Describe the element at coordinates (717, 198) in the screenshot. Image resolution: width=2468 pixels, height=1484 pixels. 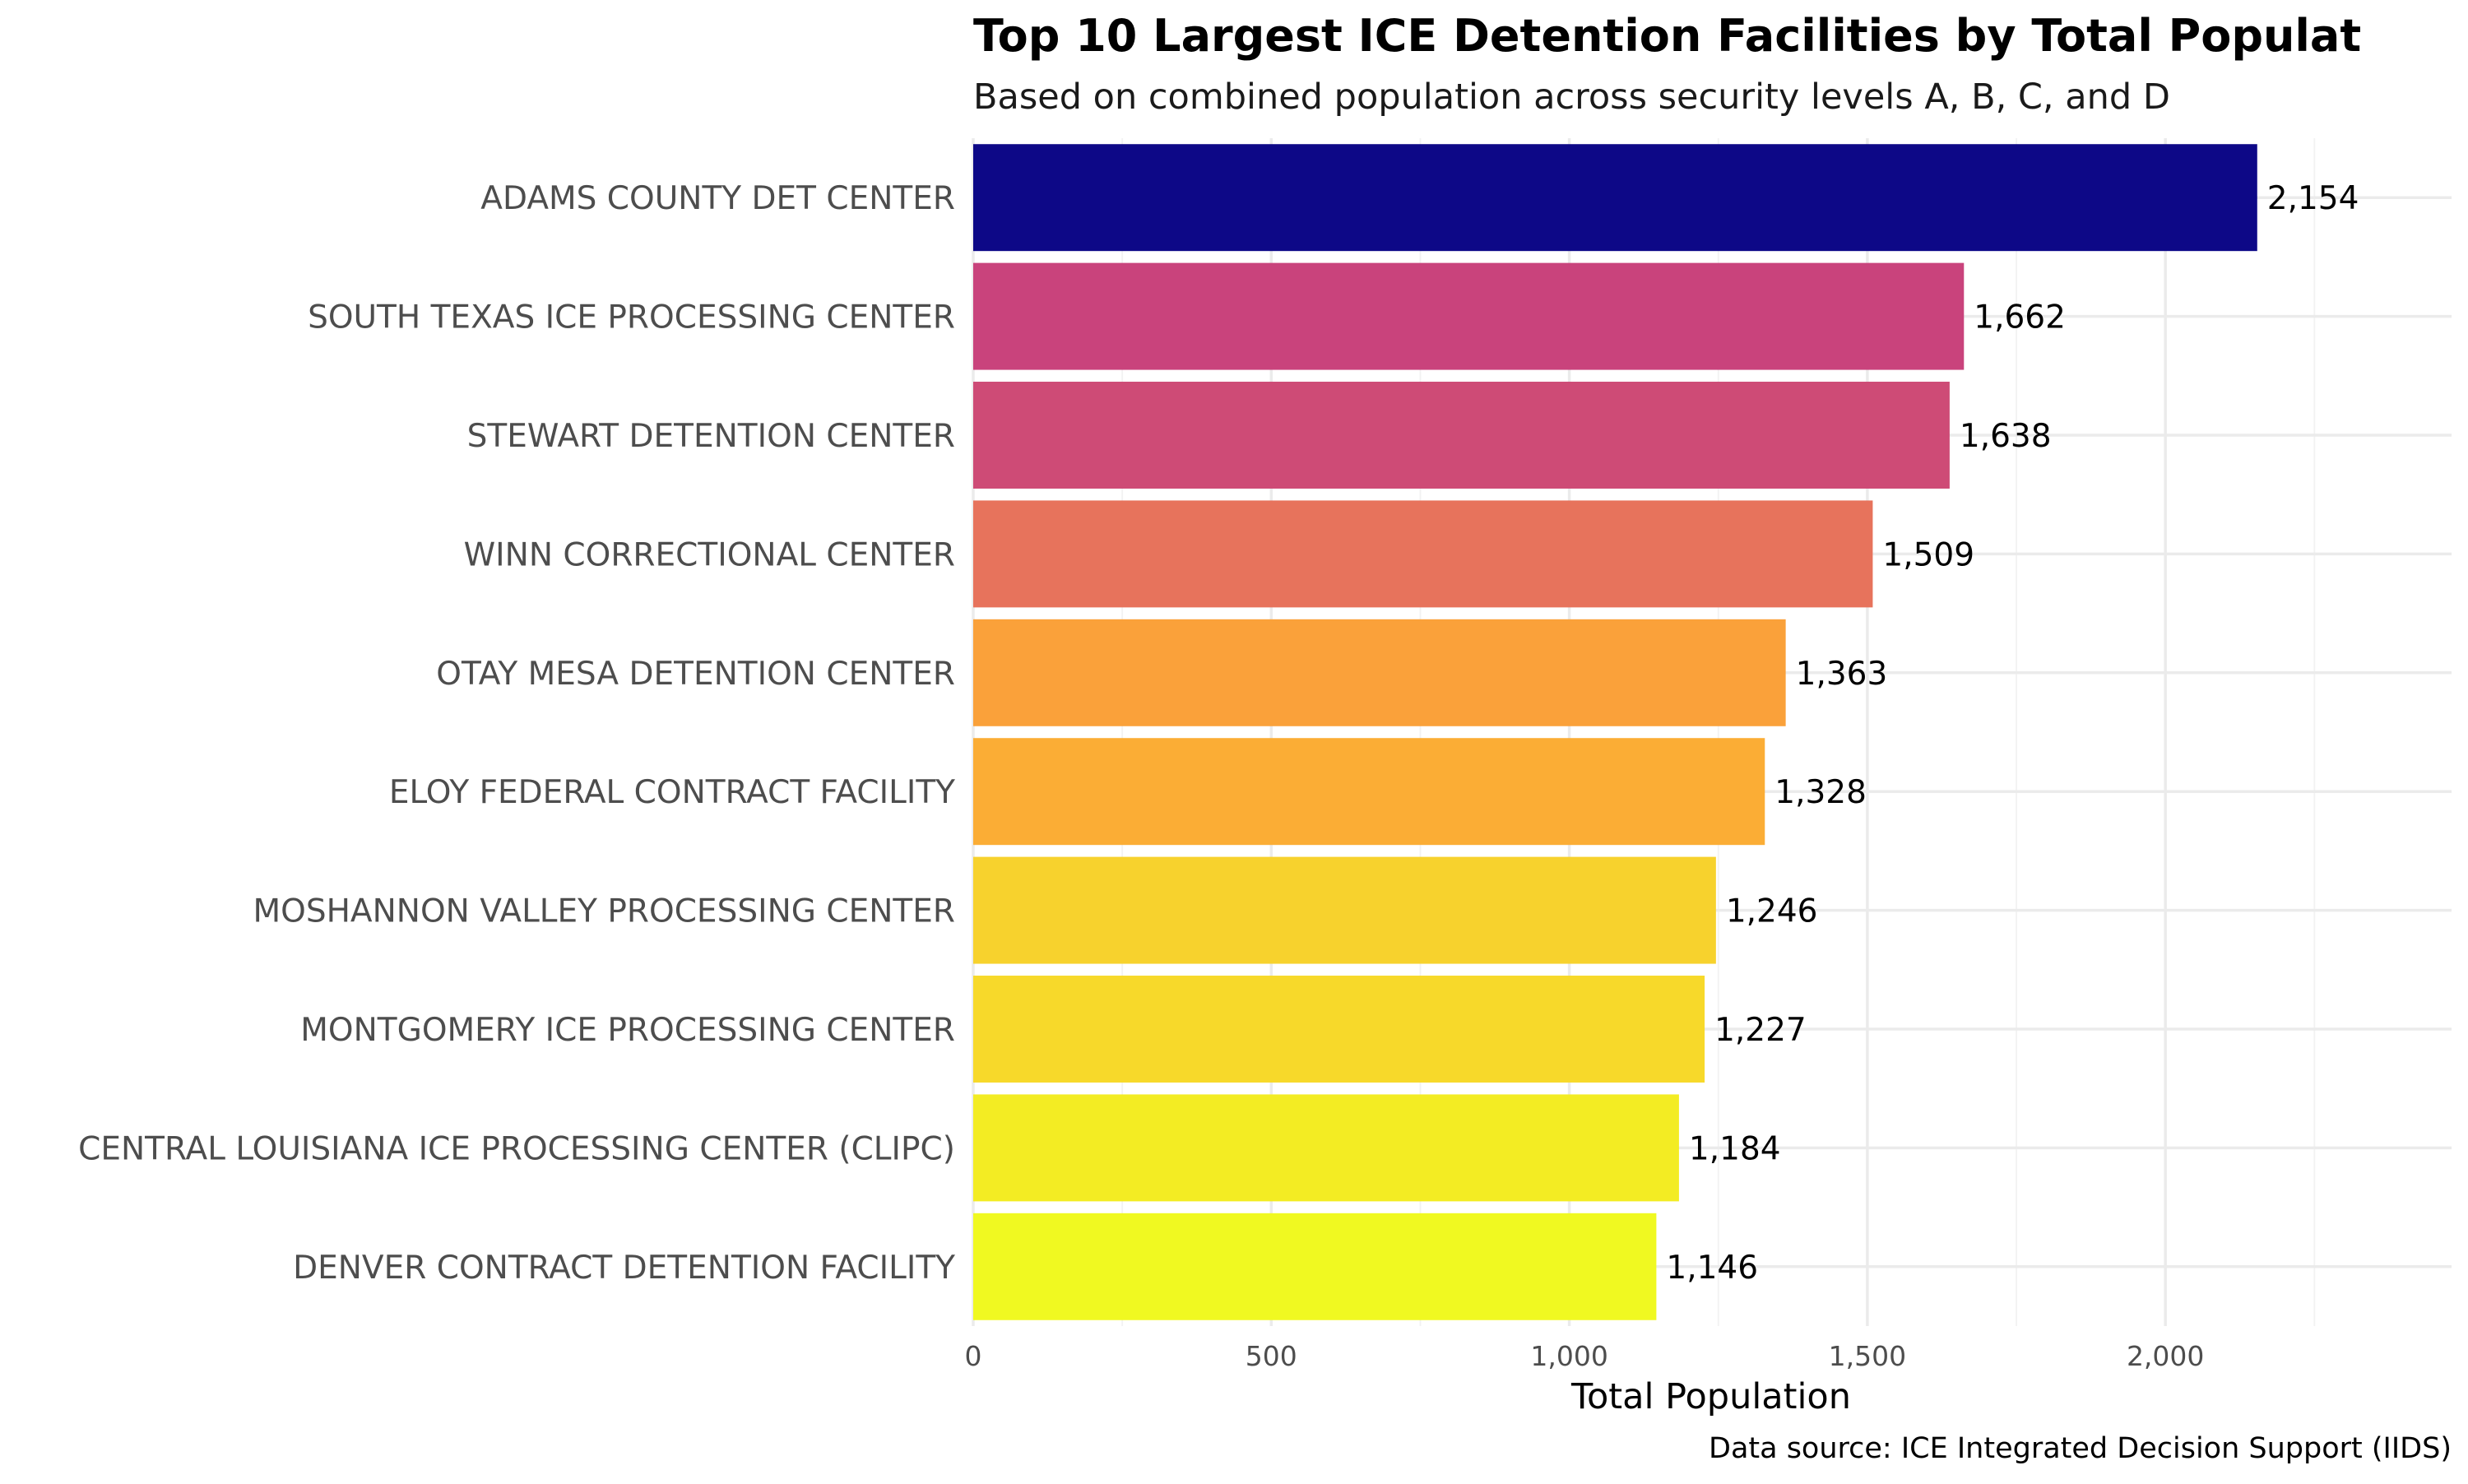
I see `category-label: ADAMS COUNTY DET CENTER` at that location.